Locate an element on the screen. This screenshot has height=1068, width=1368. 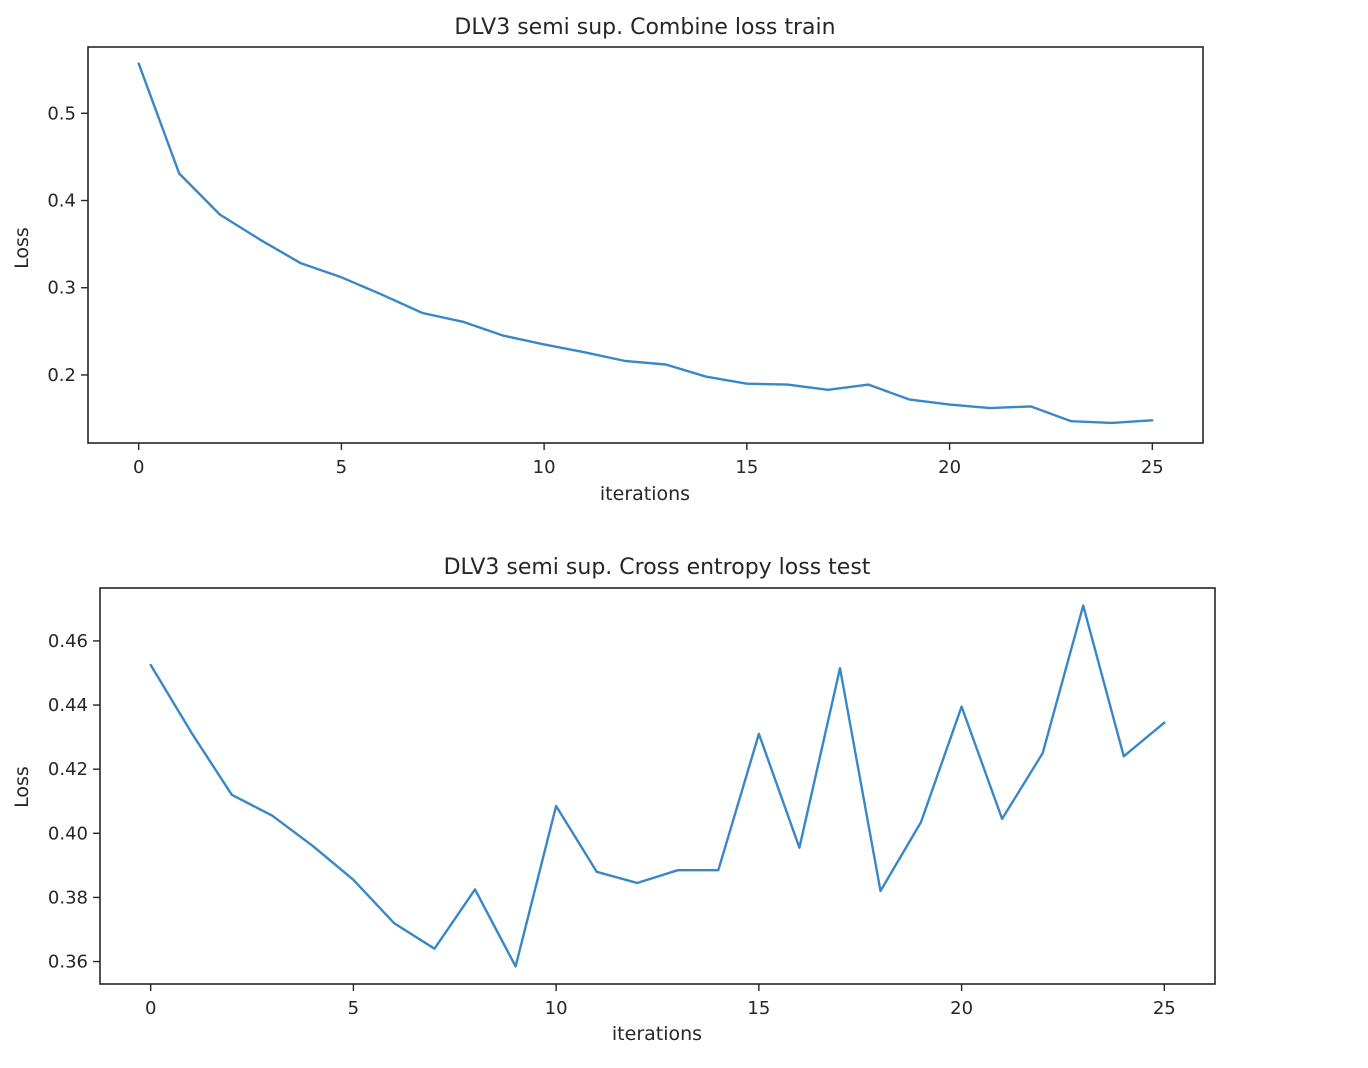
y-tick-label: 0.46 is located at coordinates (68, 641).